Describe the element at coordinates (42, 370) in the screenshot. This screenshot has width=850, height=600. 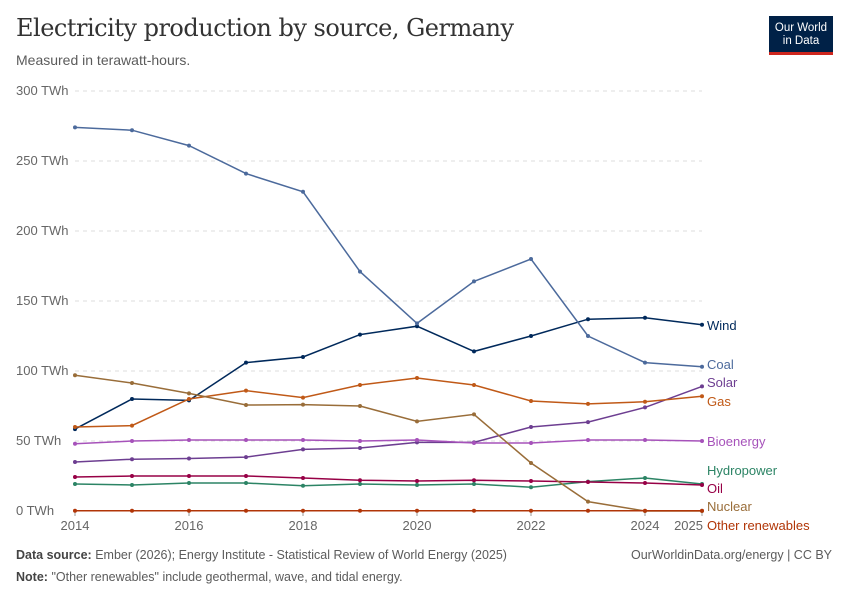
I see `y-tick-label: 100 TWh` at that location.